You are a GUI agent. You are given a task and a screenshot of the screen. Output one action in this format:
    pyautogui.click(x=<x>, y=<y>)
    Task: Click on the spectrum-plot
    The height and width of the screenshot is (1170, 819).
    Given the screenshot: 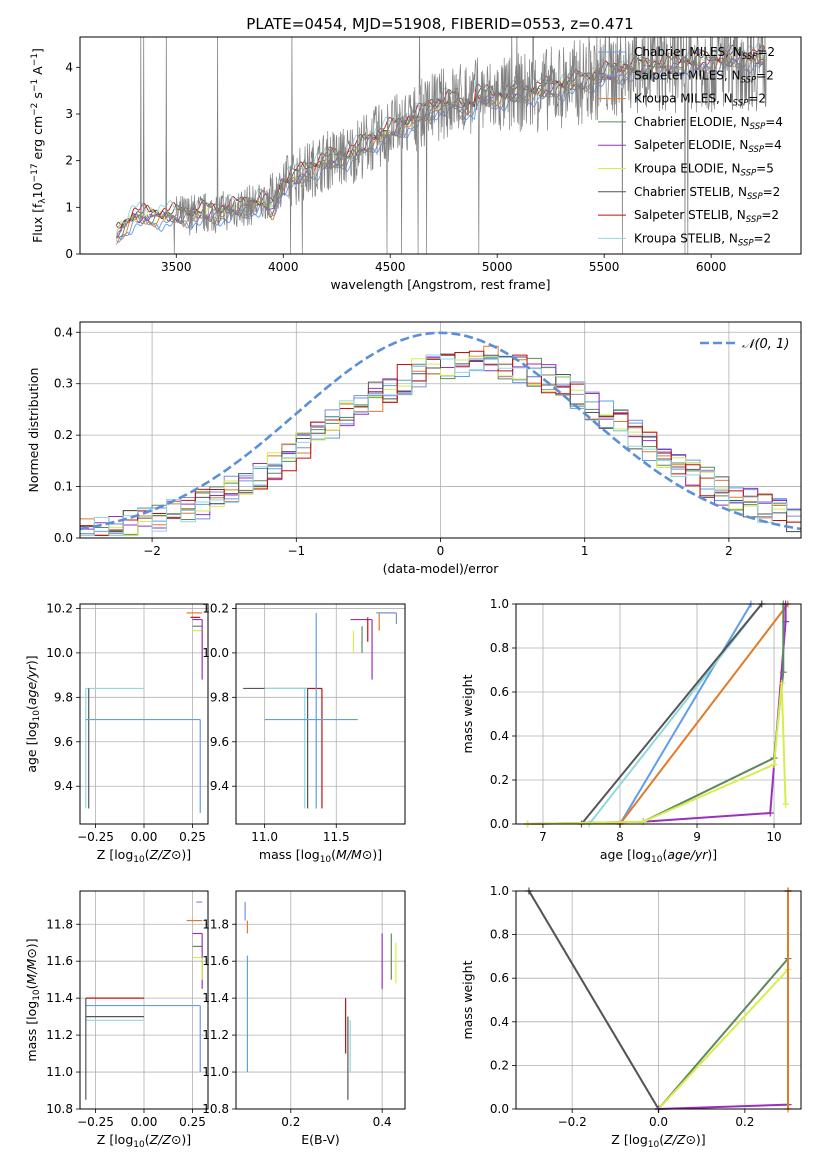 What is the action you would take?
    pyautogui.click(x=441, y=145)
    